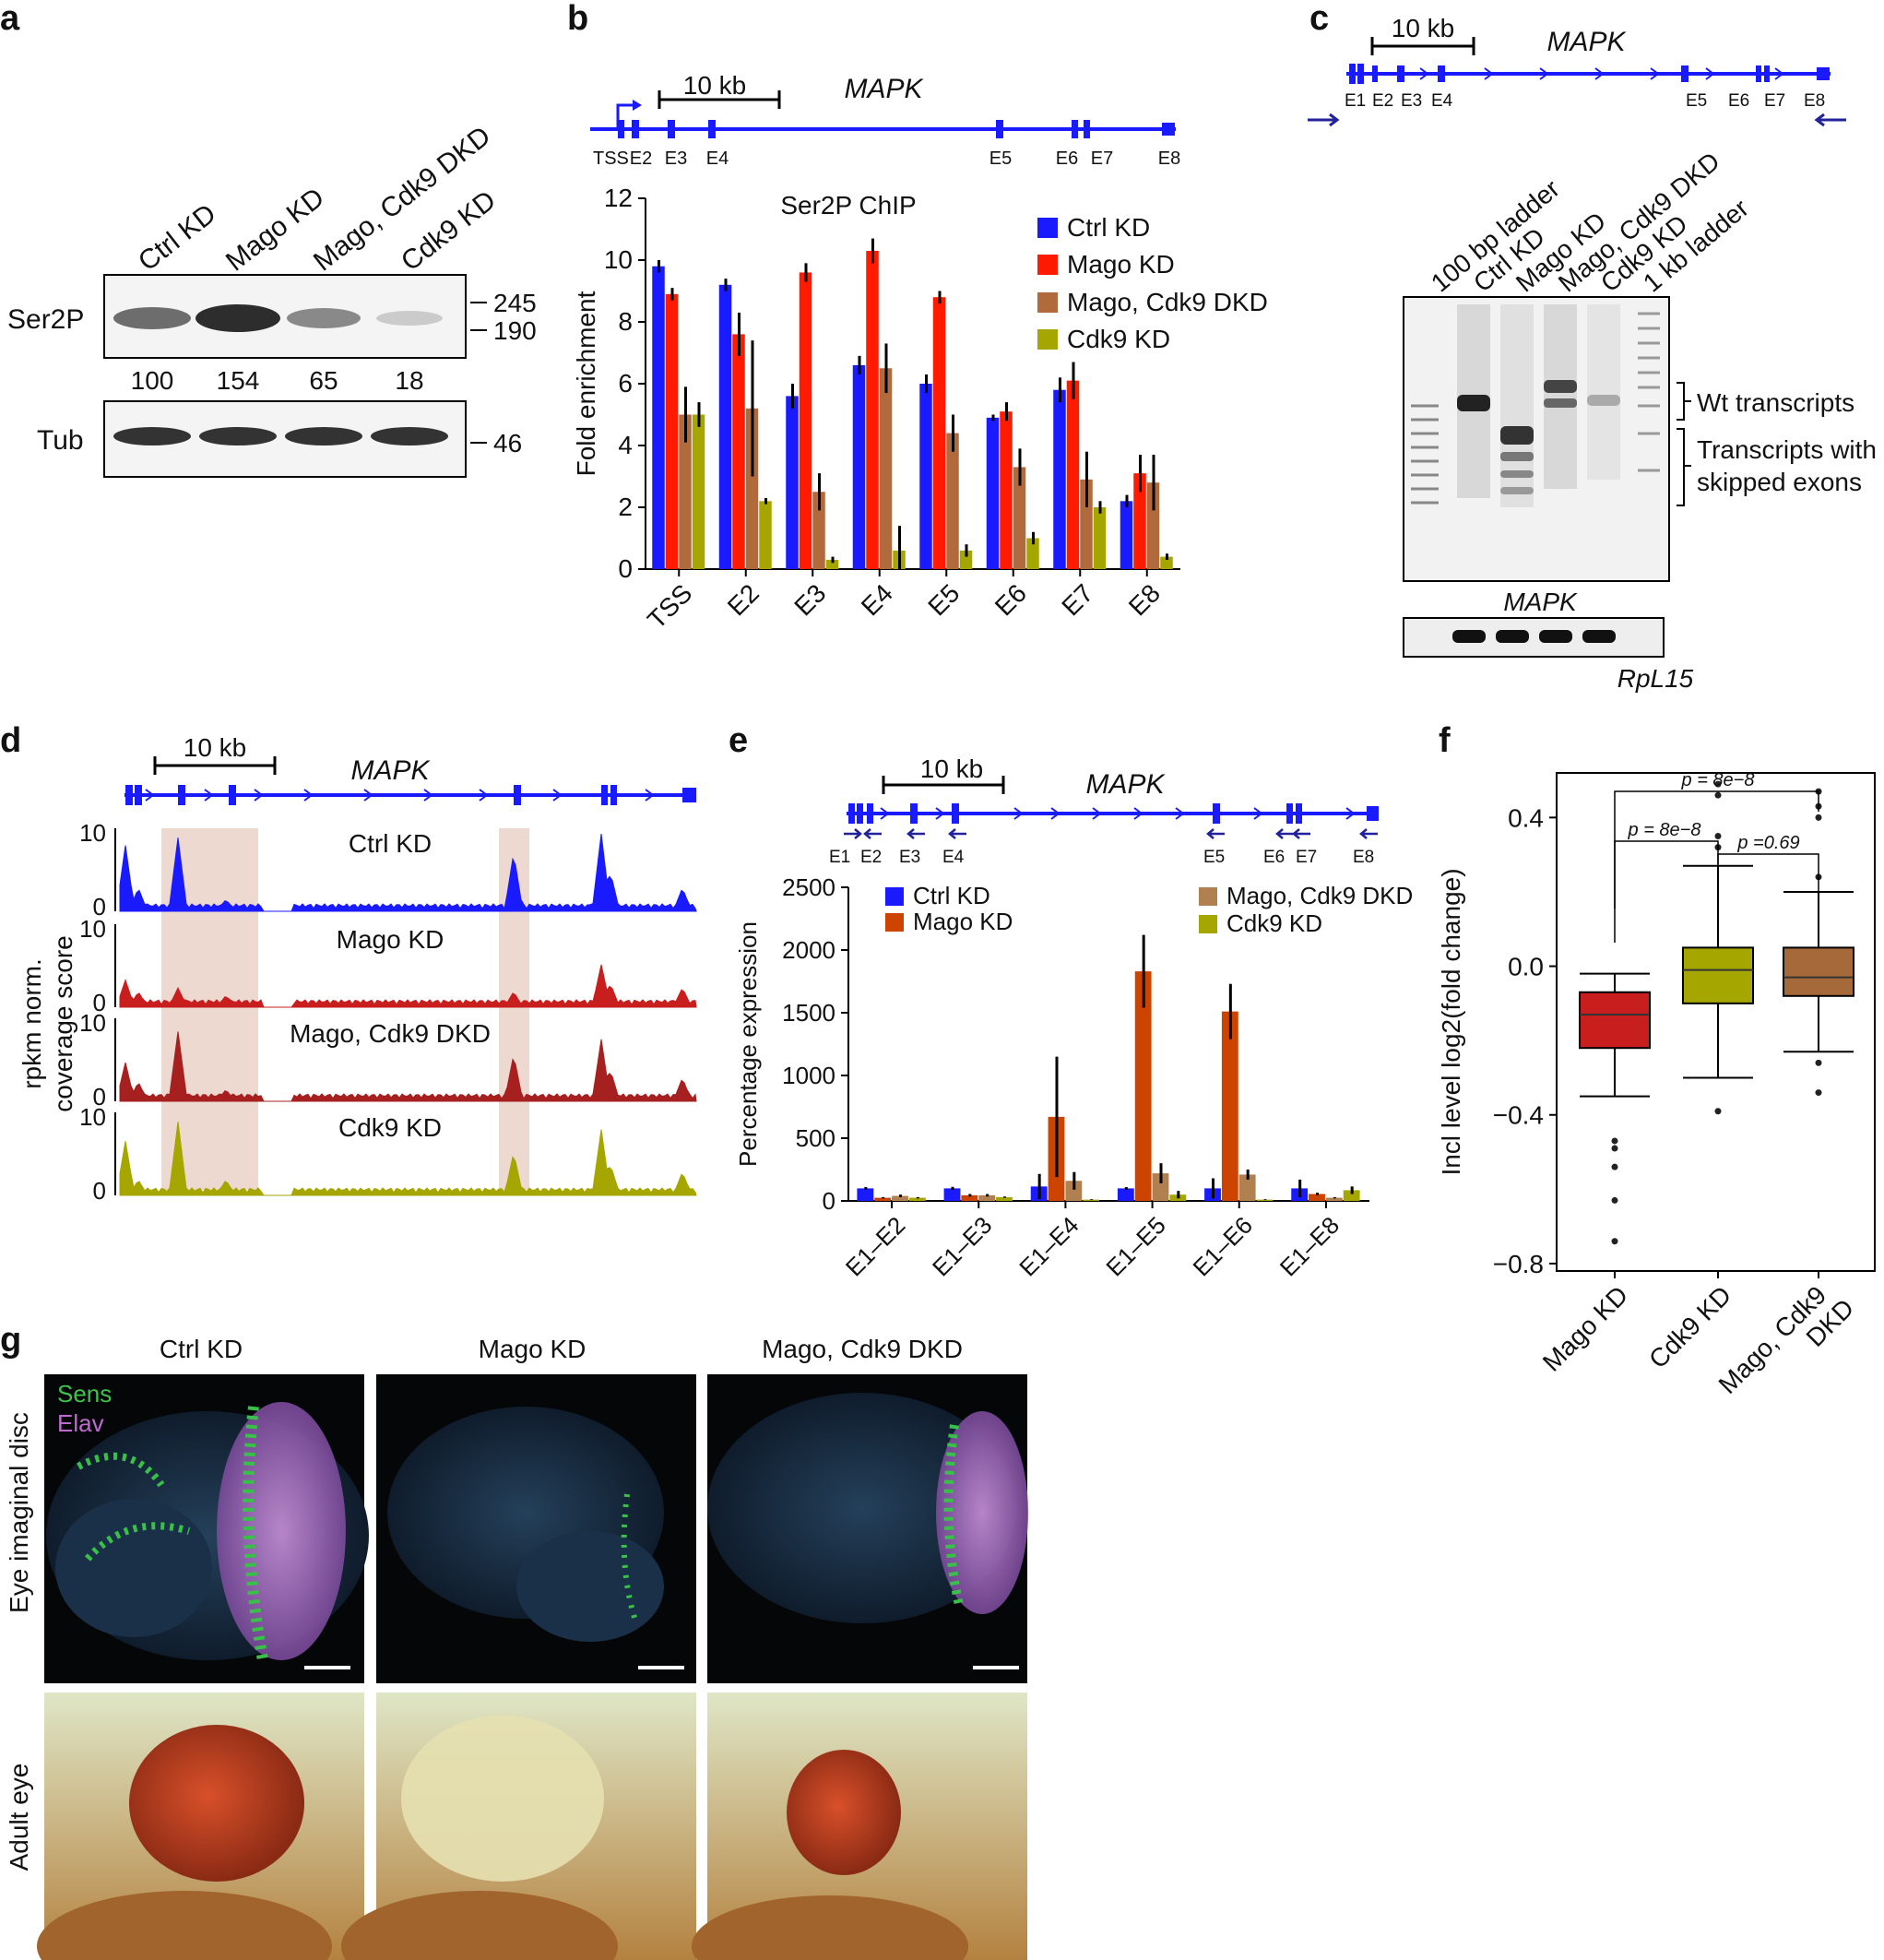 The width and height of the screenshot is (1884, 1960). Describe the element at coordinates (1518, 1115) in the screenshot. I see `y-tick-label: −0.4` at that location.